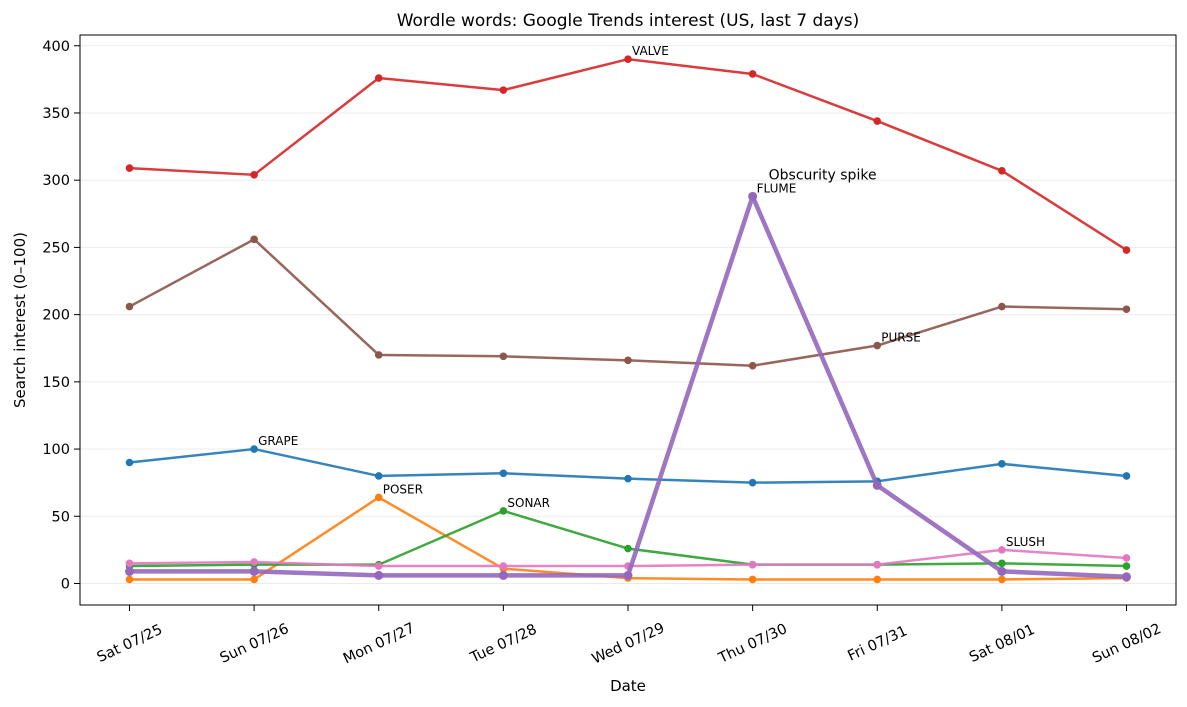  I want to click on y-tick-label: 250, so click(56, 248).